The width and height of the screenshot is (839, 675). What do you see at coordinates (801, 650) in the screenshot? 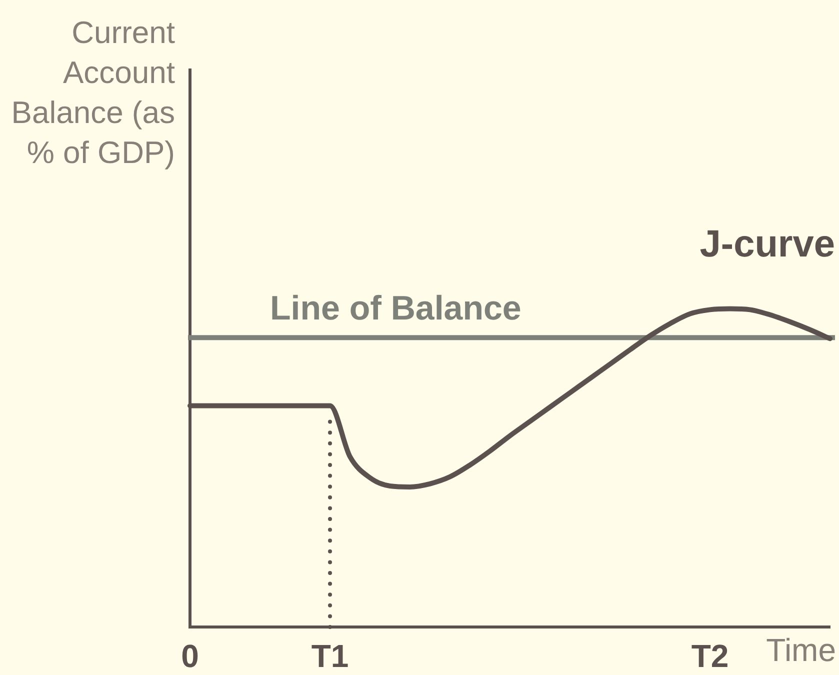
I see `x-axis-title: Time` at bounding box center [801, 650].